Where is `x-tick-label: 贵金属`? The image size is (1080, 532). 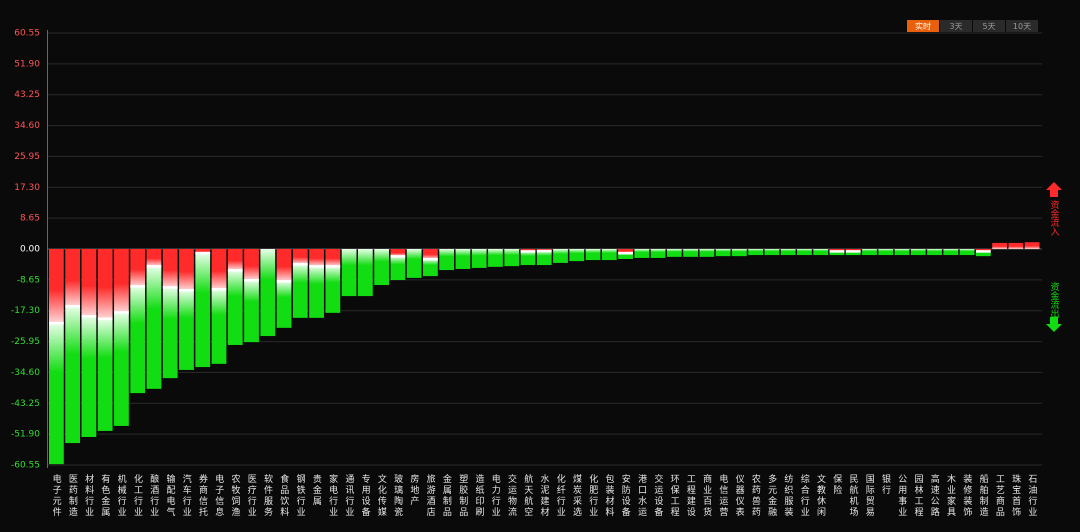 x-tick-label: 贵金属 is located at coordinates (316, 490).